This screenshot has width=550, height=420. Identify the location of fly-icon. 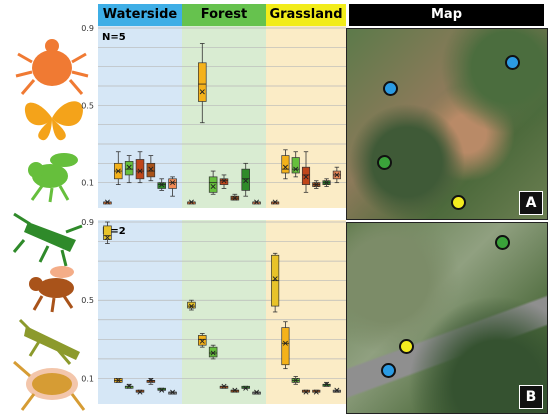
(53, 178).